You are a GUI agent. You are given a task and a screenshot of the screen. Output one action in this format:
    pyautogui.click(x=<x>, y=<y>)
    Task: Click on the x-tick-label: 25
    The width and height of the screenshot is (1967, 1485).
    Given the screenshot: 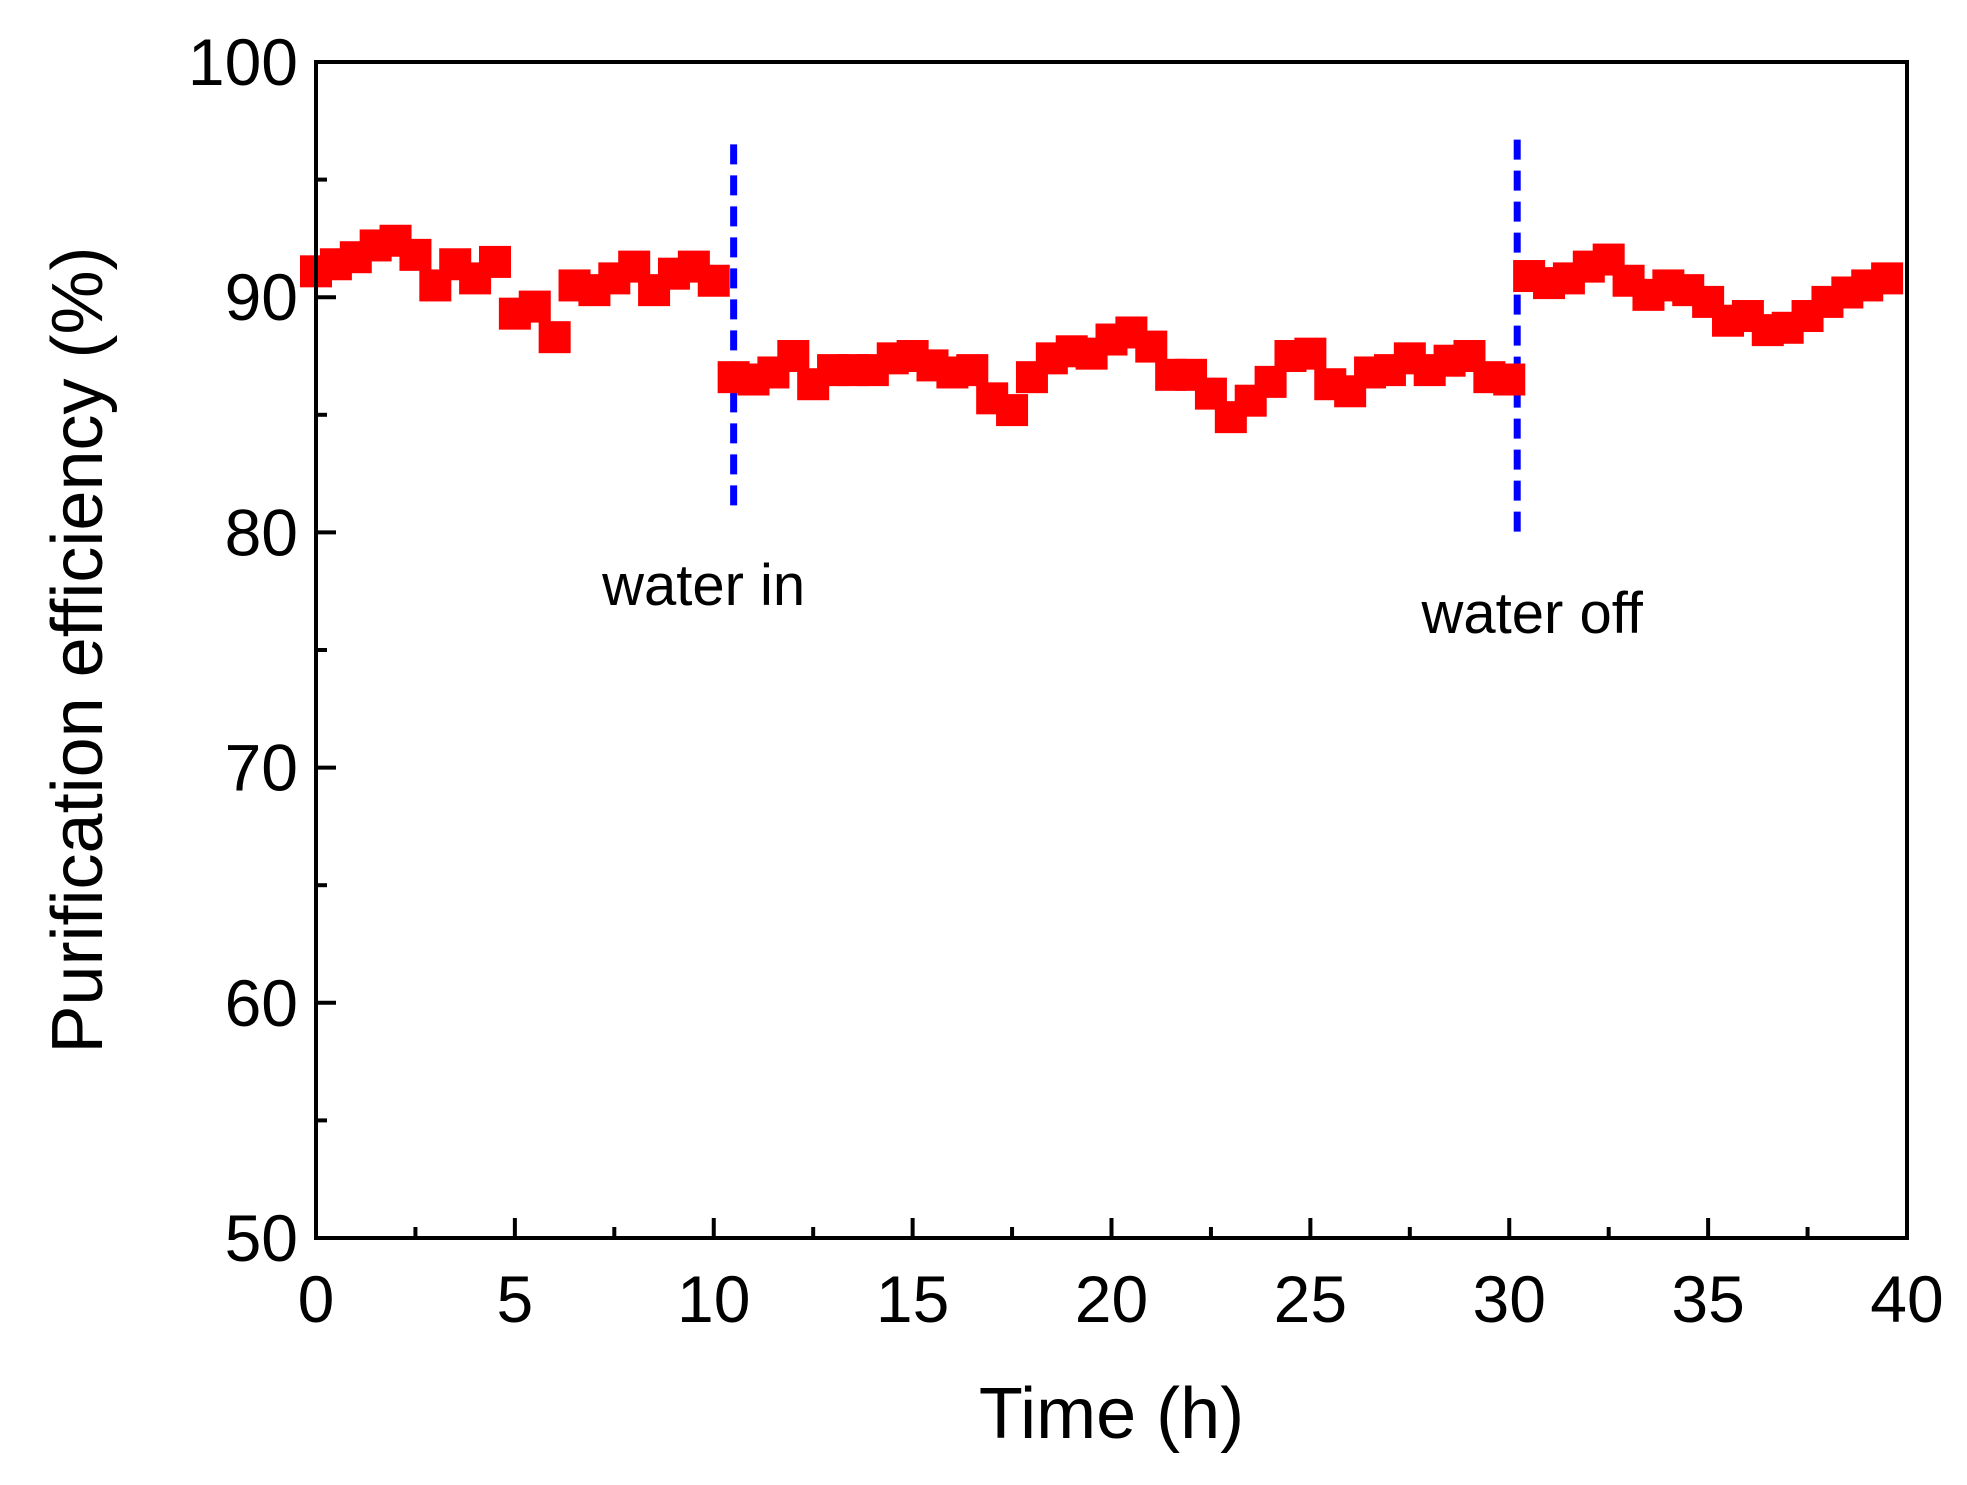 What is the action you would take?
    pyautogui.click(x=1310, y=1299)
    